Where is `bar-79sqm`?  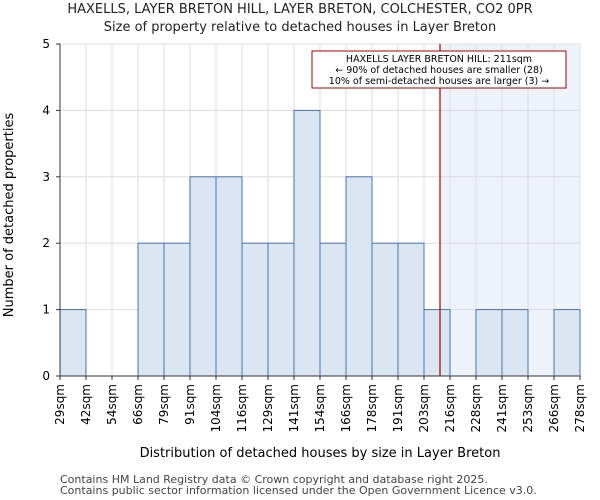
bar-79sqm is located at coordinates (177, 309).